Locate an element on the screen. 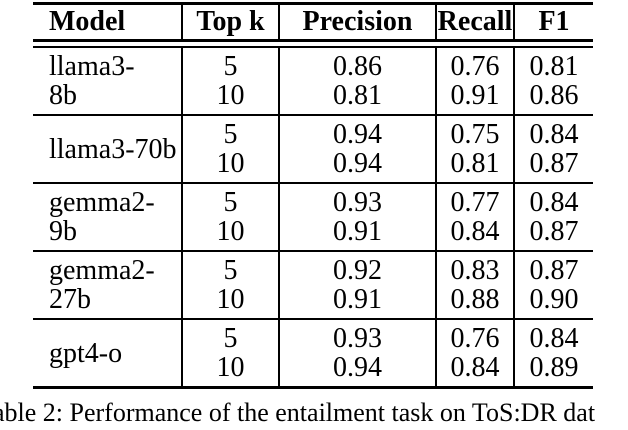 This screenshot has width=628, height=430. f1-value: 0.90 is located at coordinates (554, 299).